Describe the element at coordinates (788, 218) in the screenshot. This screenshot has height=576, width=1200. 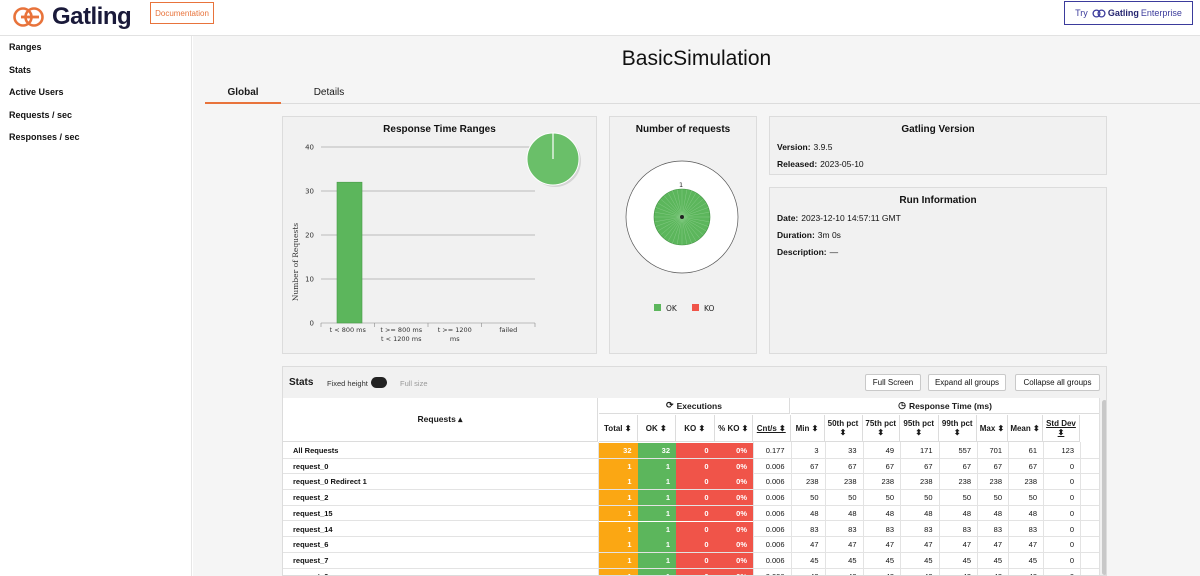
I see `run-date-label: Date:` at that location.